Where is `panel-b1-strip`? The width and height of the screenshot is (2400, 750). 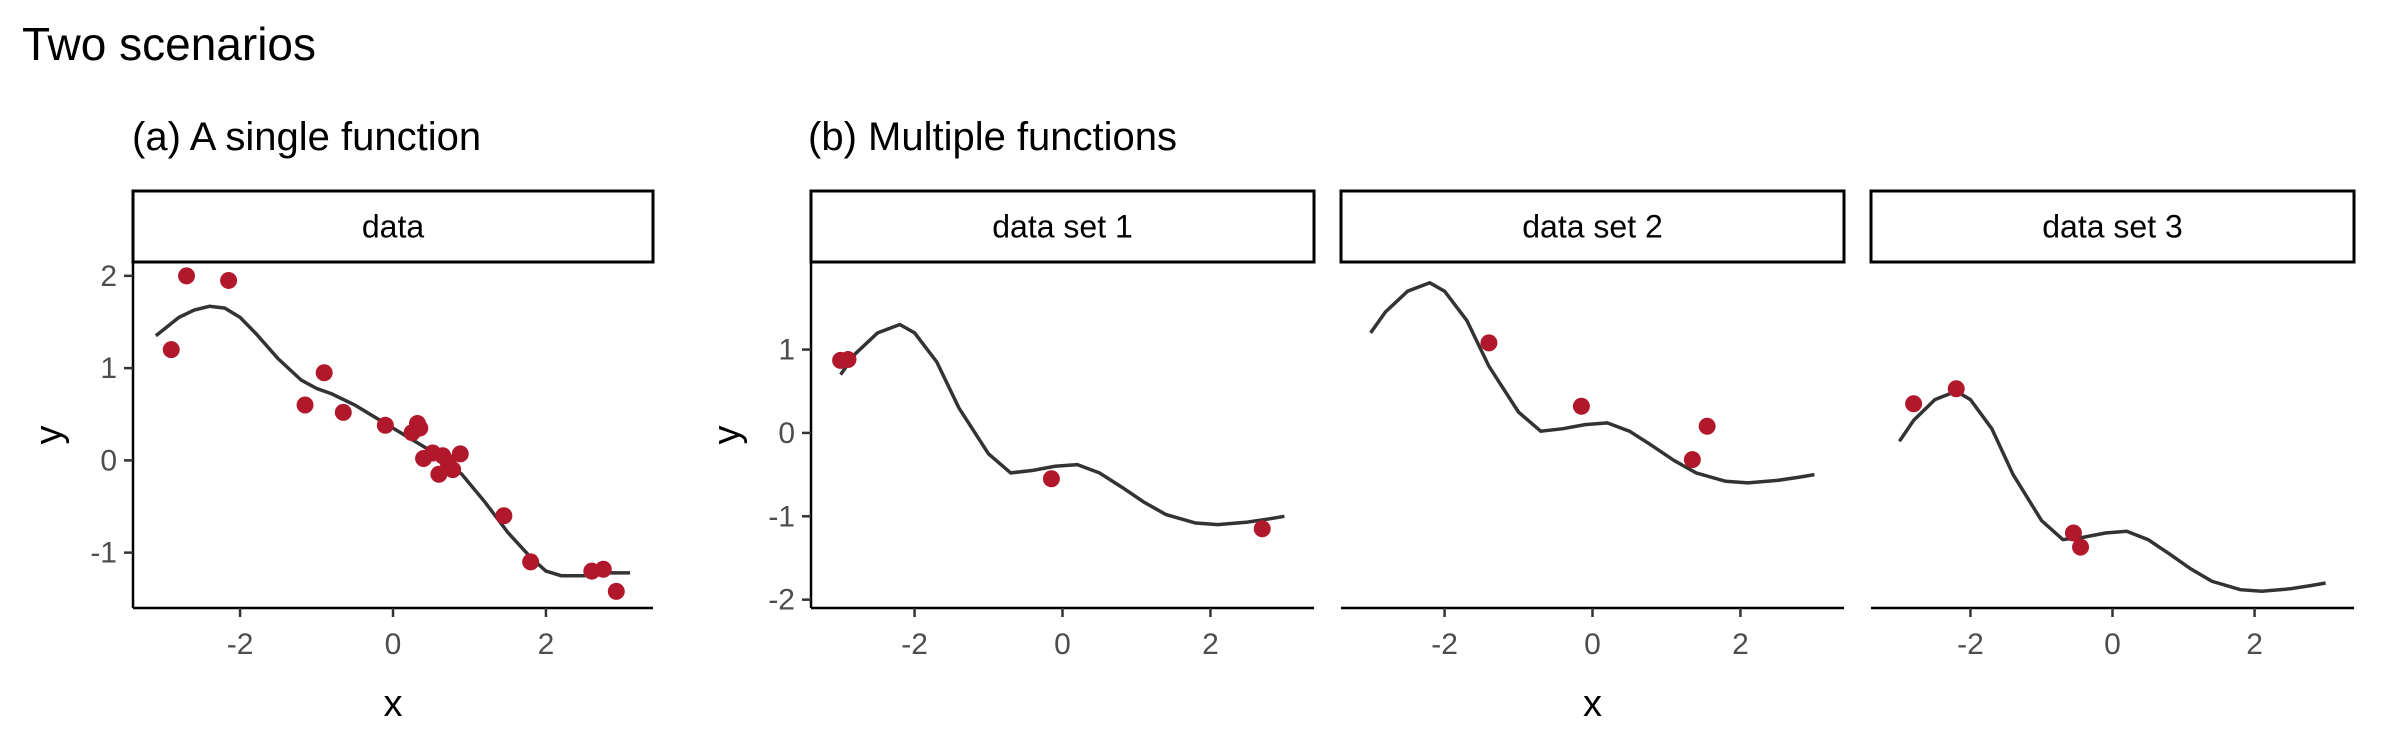
panel-b1-strip is located at coordinates (1062, 226).